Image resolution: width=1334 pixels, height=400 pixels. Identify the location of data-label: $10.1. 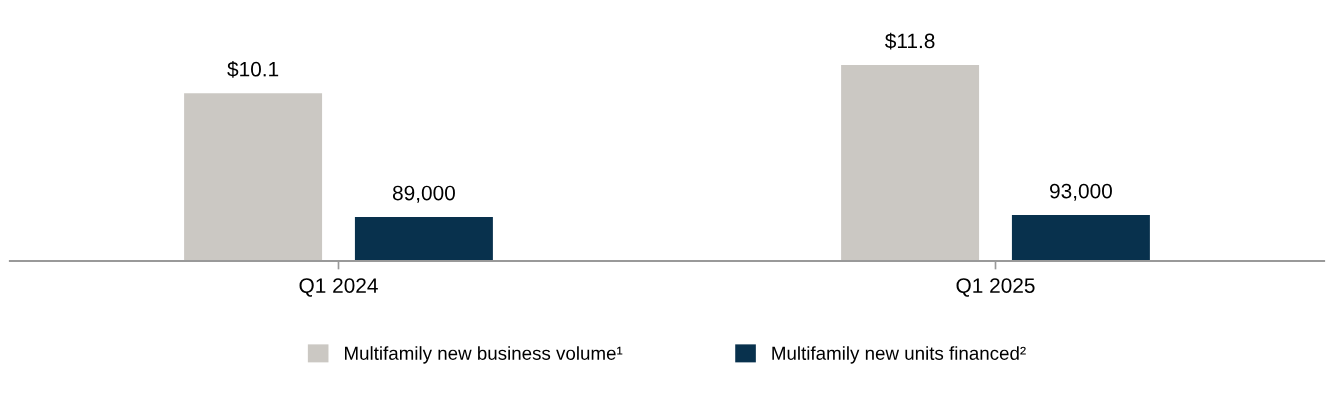
(253, 69).